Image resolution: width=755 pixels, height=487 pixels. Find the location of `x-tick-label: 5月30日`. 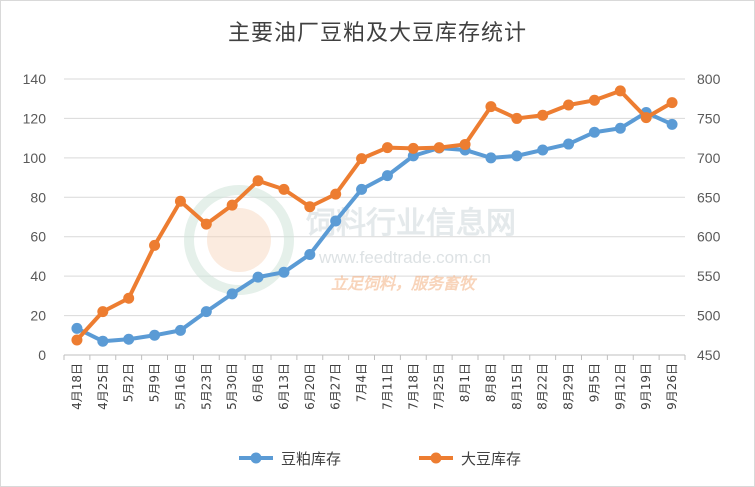

x-tick-label: 5月30日 is located at coordinates (232, 386).